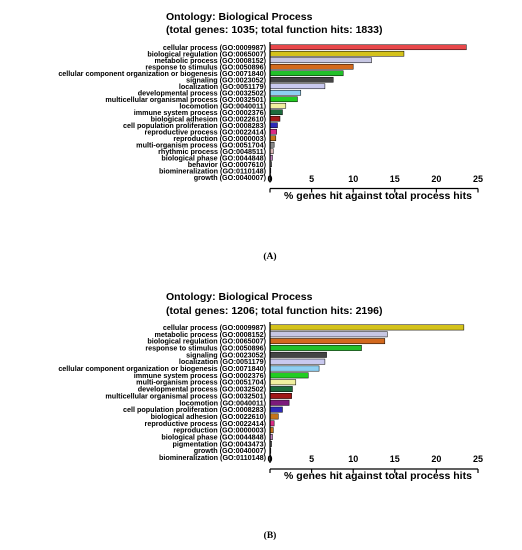  What do you see at coordinates (273, 138) in the screenshot?
I see `bar-reproduction` at bounding box center [273, 138].